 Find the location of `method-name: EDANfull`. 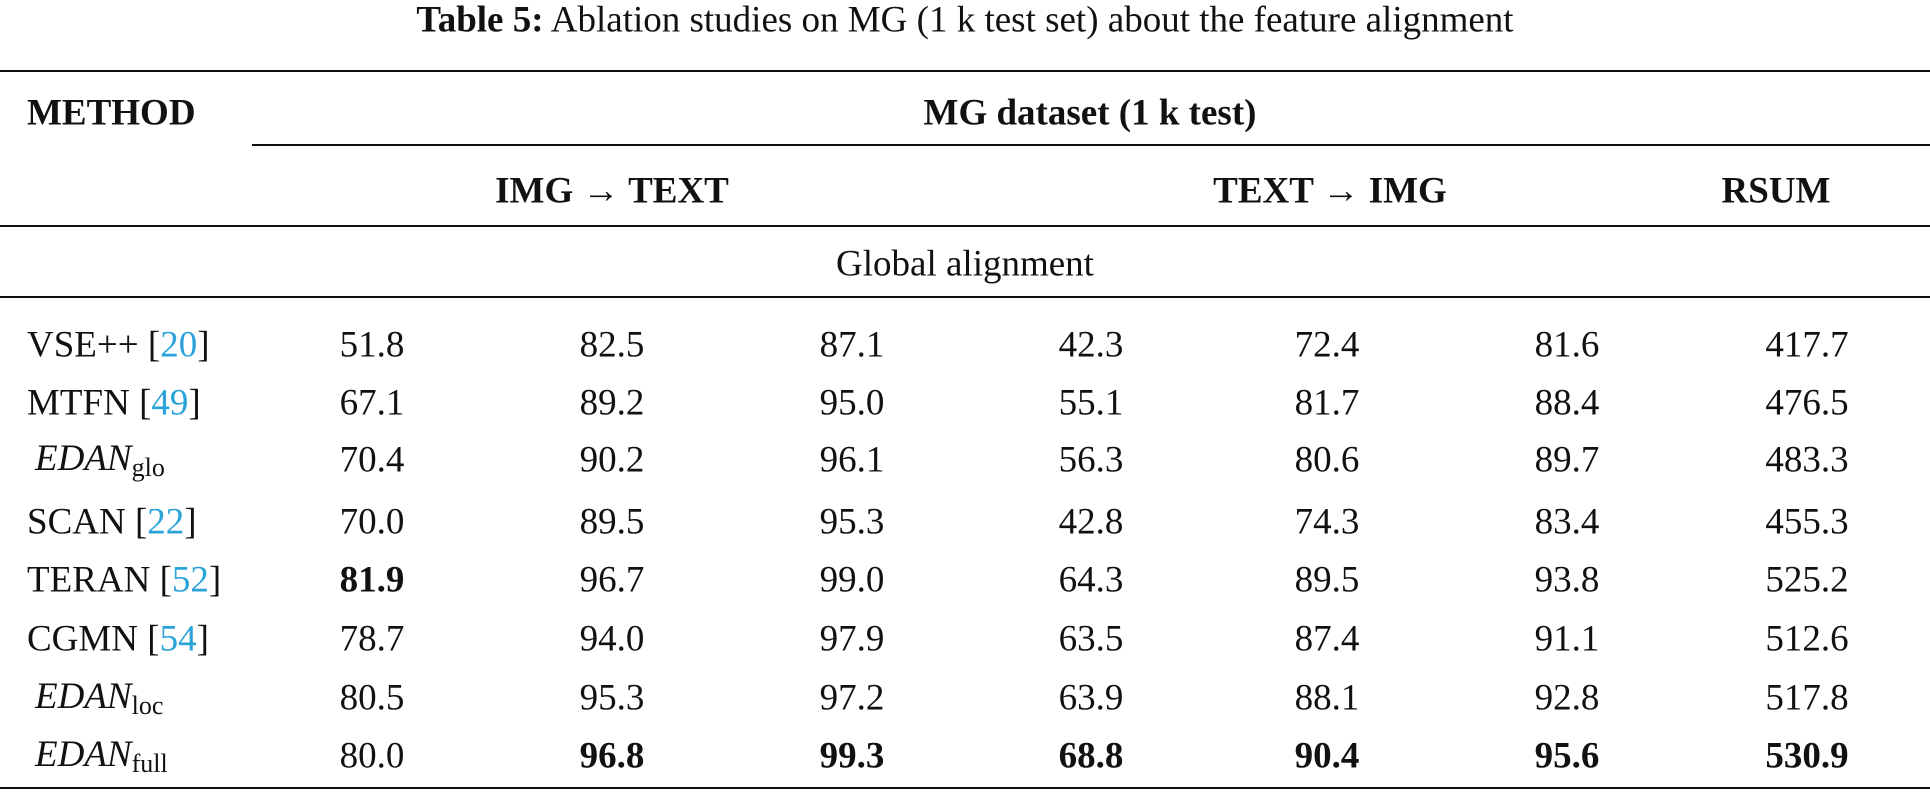

method-name: EDANfull is located at coordinates (101, 756).